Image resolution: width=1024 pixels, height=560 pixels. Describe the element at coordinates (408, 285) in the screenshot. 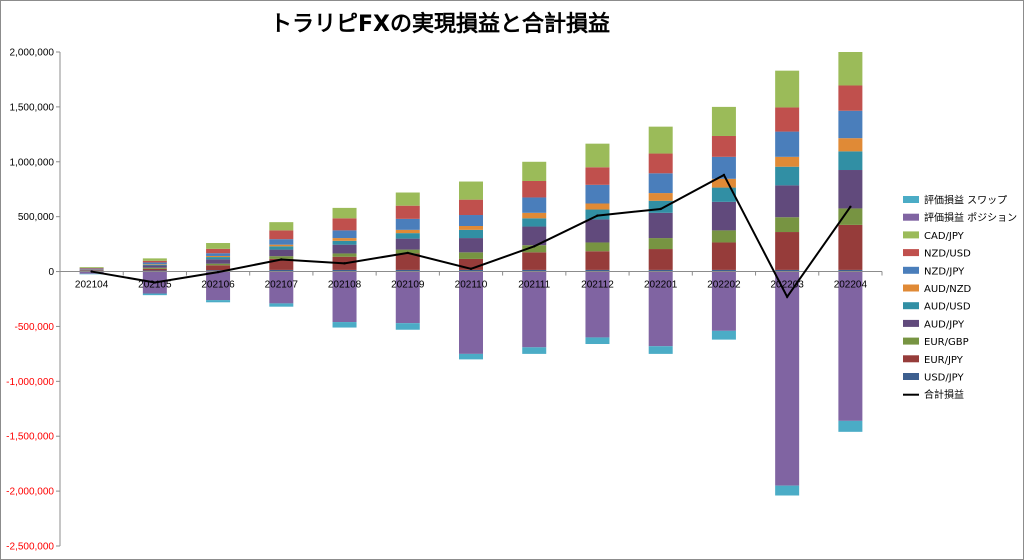

I see `x-tick-label: 202109` at that location.